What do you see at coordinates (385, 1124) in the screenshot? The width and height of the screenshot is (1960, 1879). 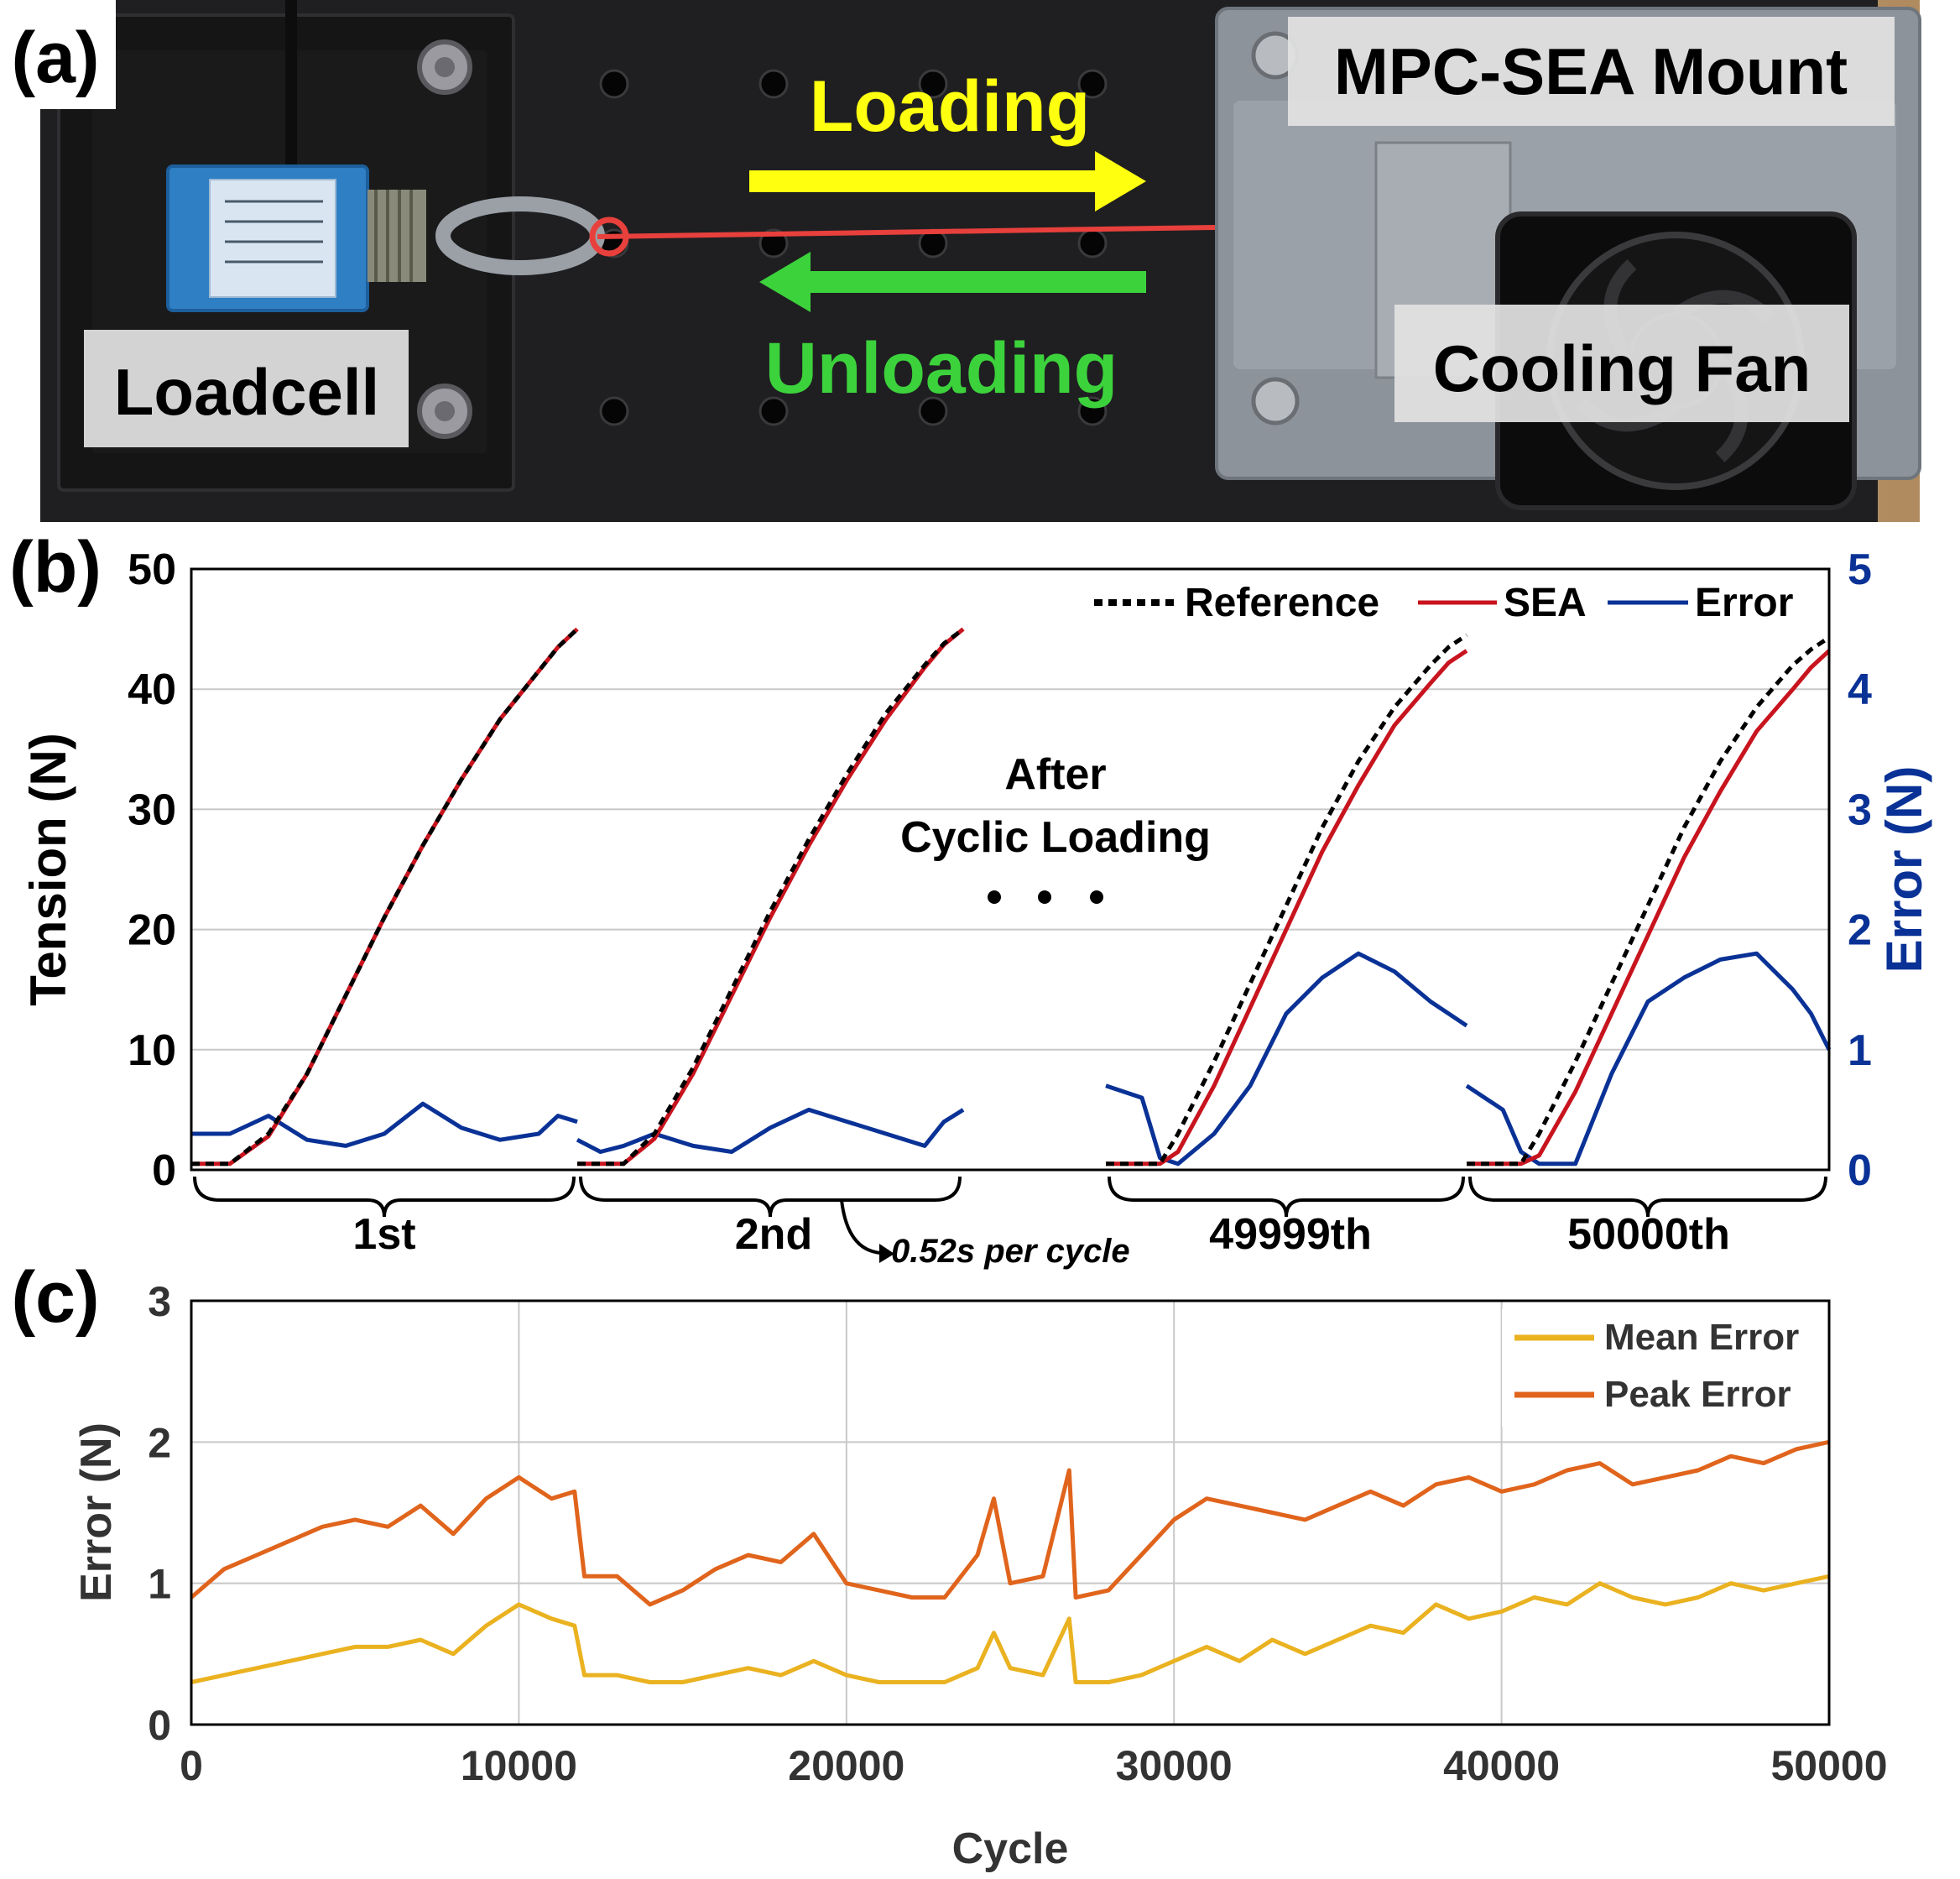 I see `series-error-1st` at bounding box center [385, 1124].